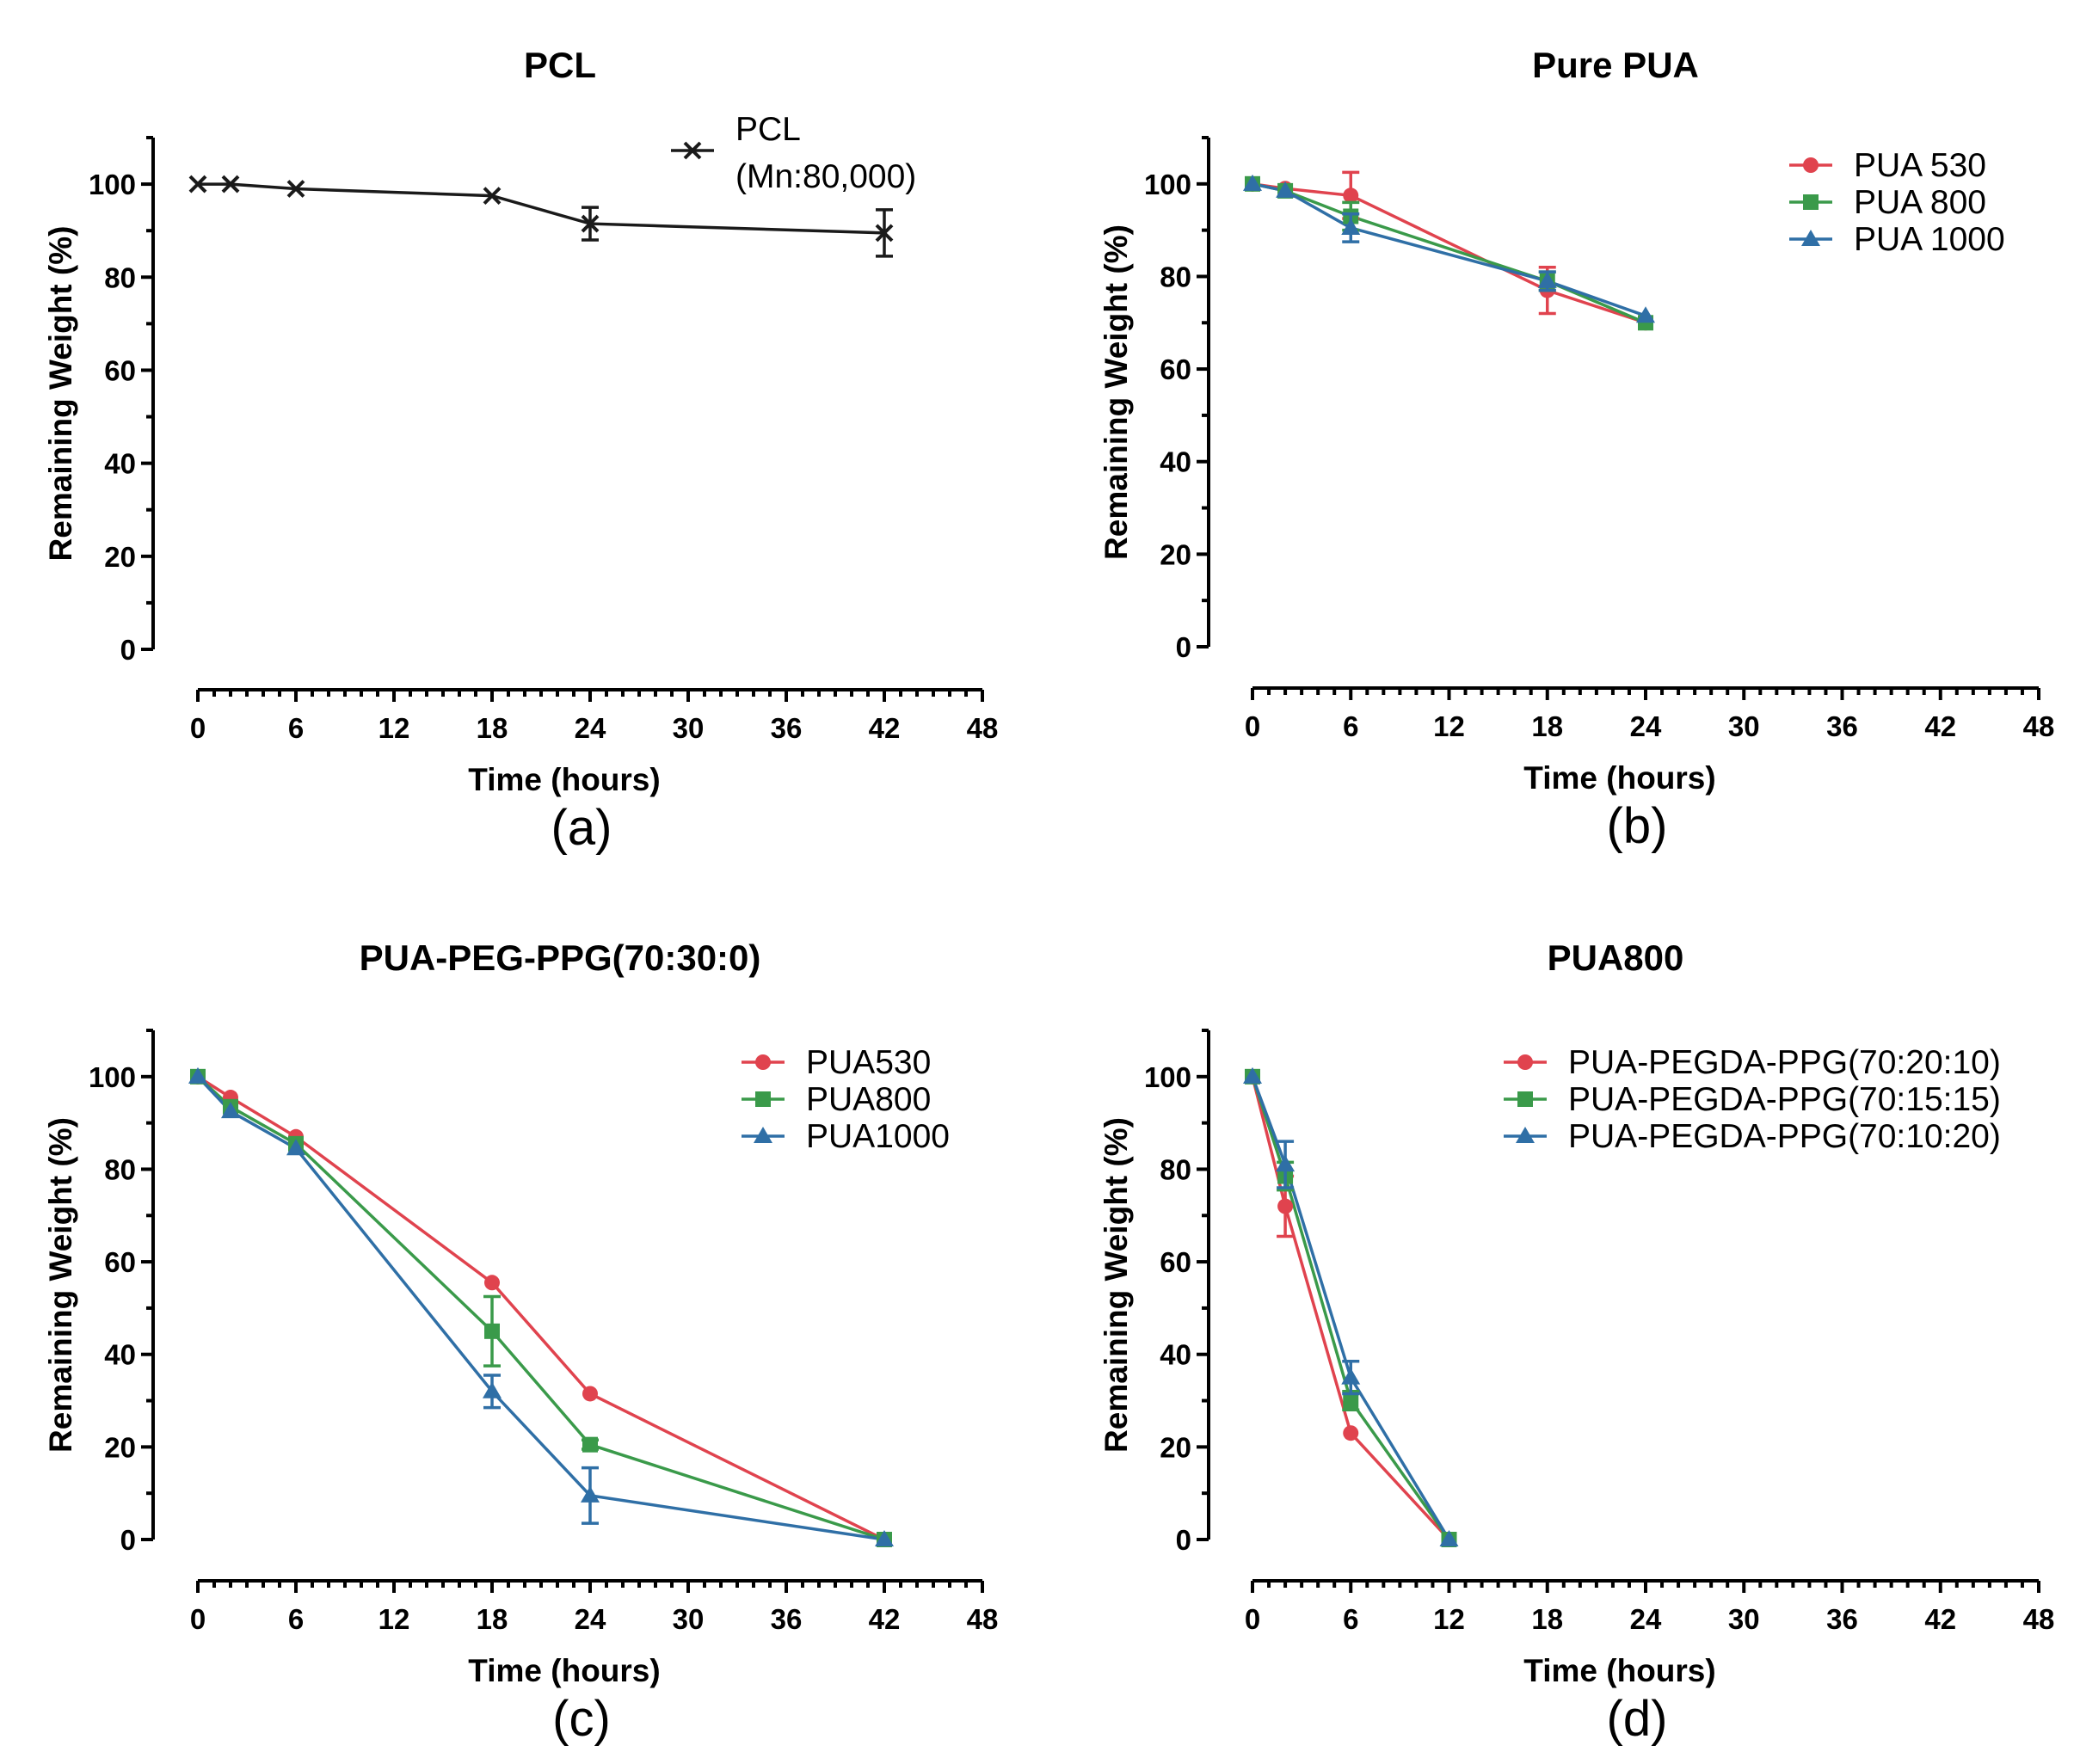 Image resolution: width=2074 pixels, height=1764 pixels. I want to click on legend-label: PUA800, so click(868, 1099).